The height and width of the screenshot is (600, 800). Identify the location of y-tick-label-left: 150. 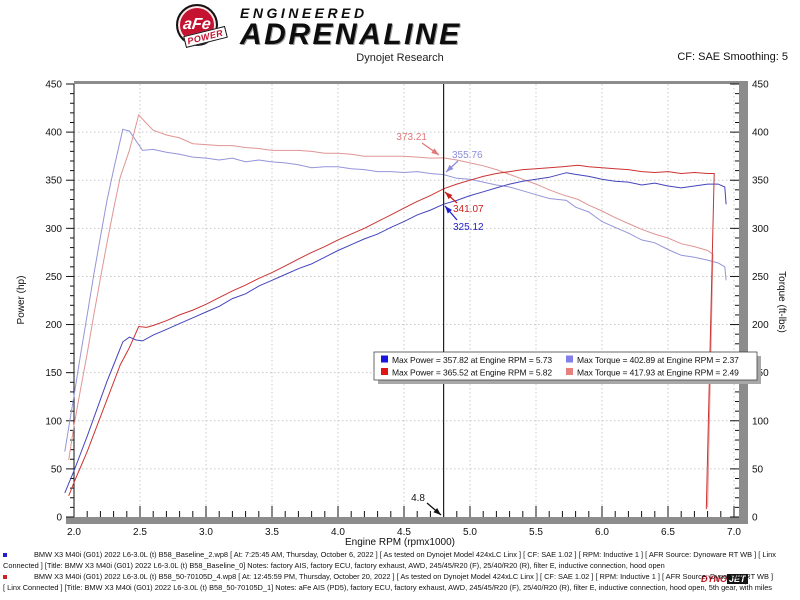
(53, 373).